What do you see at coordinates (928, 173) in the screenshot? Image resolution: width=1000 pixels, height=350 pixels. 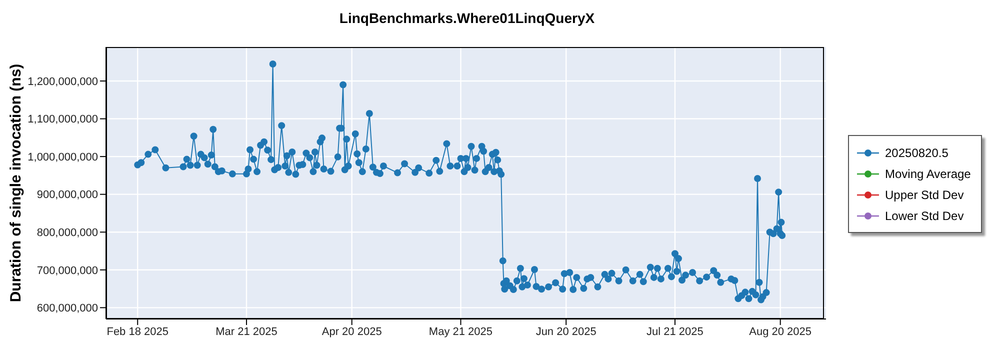 I see `legend-label: Moving Average` at bounding box center [928, 173].